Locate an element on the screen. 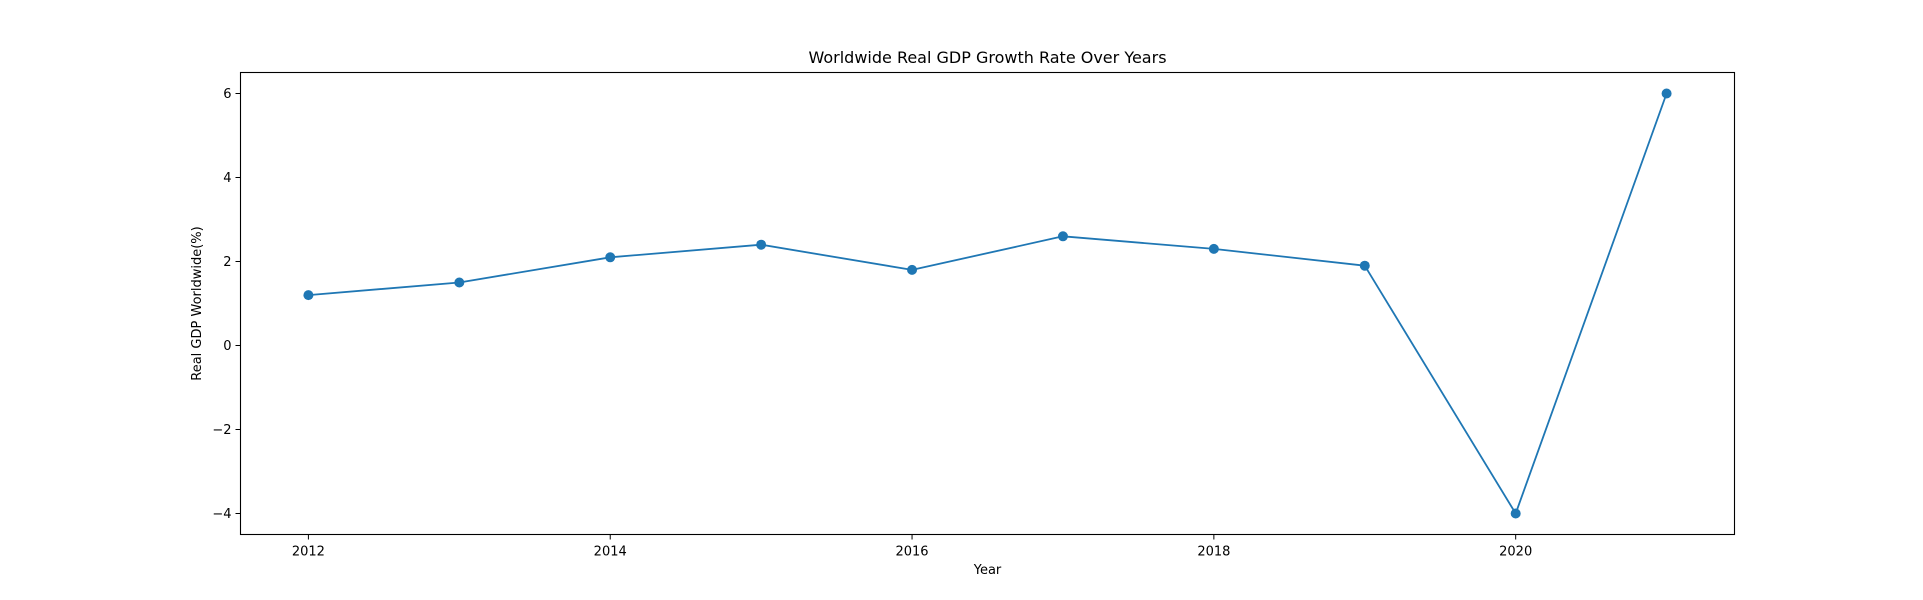  y-tick-label: 6 is located at coordinates (227, 94).